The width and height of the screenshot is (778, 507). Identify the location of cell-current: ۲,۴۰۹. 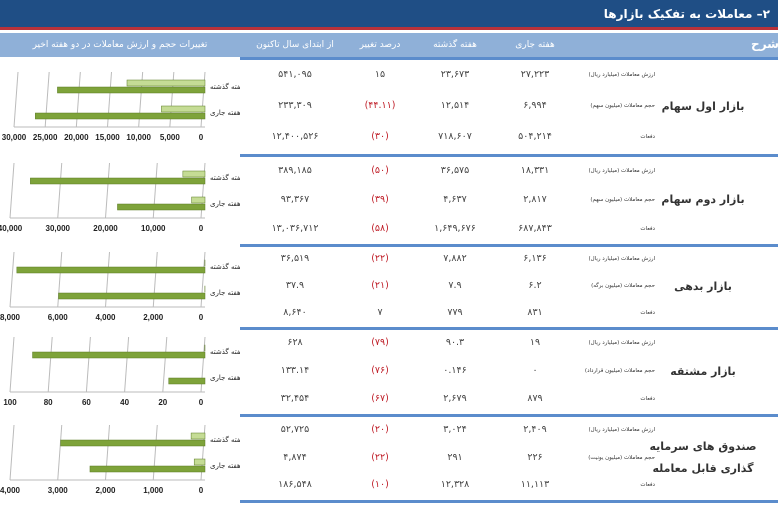
(535, 429).